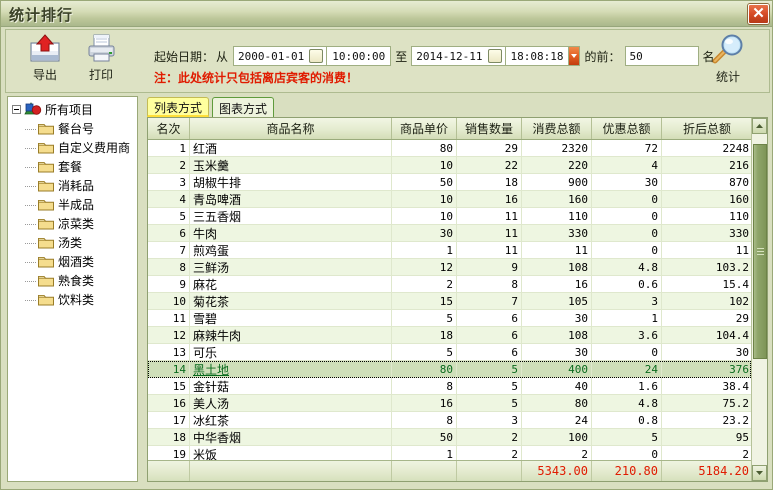 The width and height of the screenshot is (773, 490). Describe the element at coordinates (627, 284) in the screenshot. I see `cell-discount: 0.6` at that location.